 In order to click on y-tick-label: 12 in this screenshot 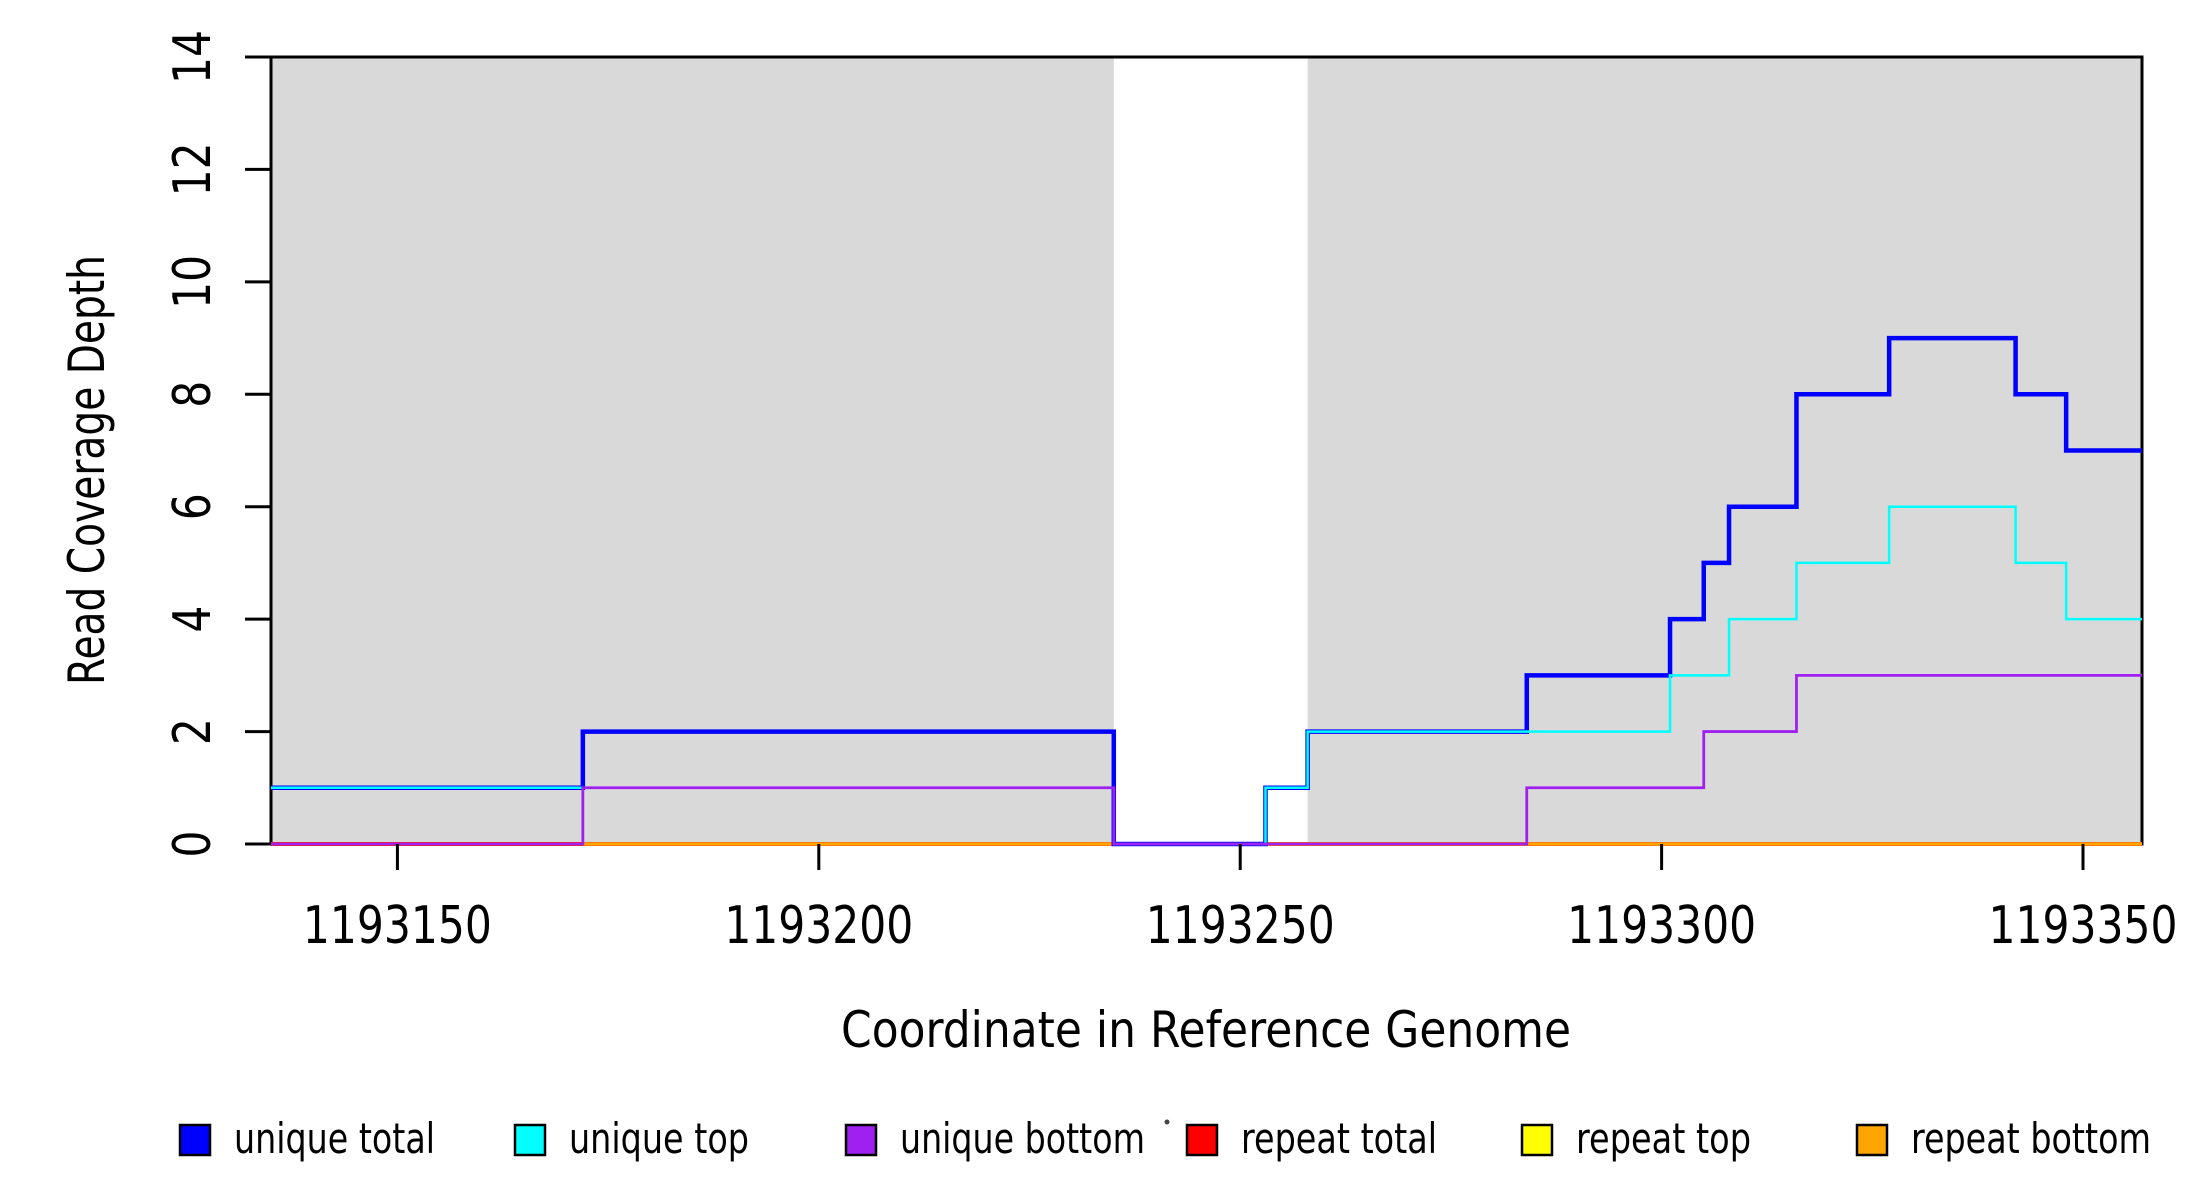, I will do `click(193, 169)`.